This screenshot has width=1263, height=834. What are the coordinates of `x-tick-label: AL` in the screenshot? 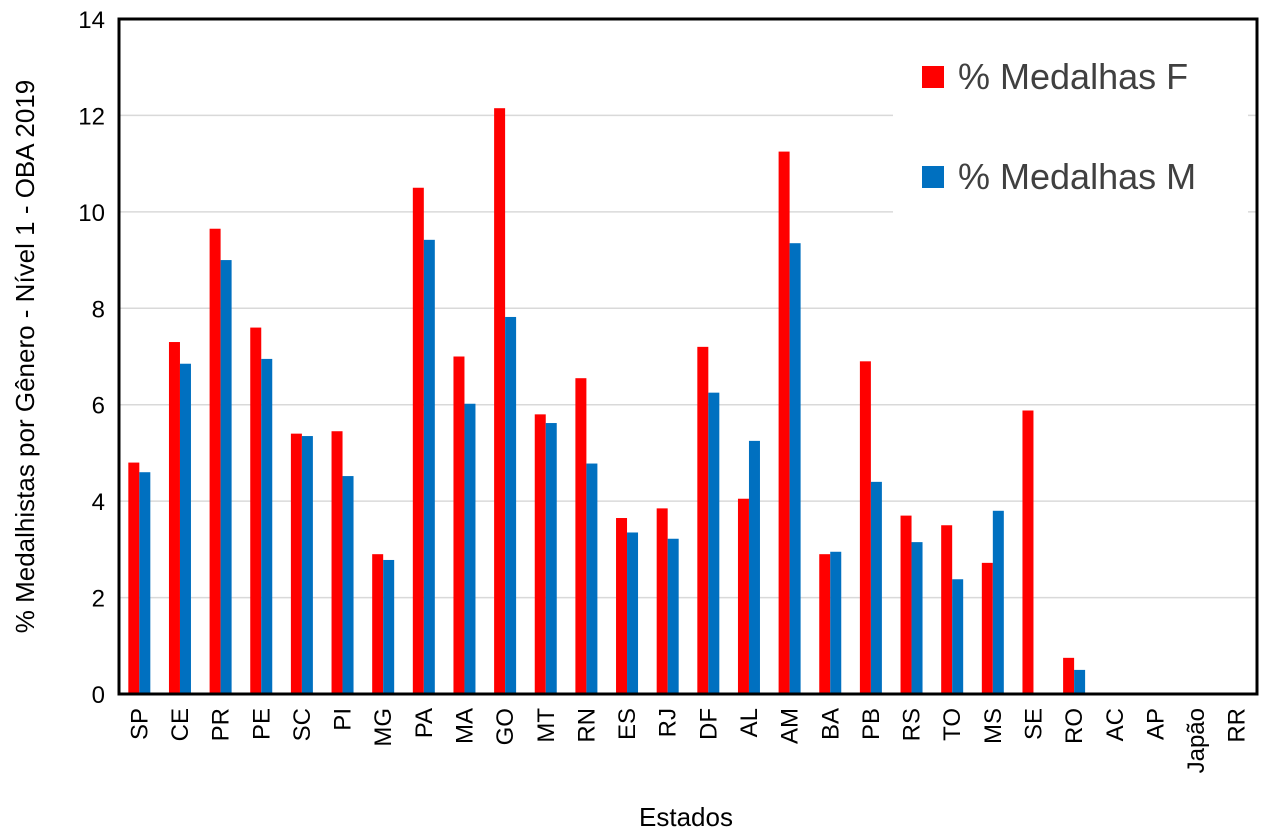 It's located at (749, 722).